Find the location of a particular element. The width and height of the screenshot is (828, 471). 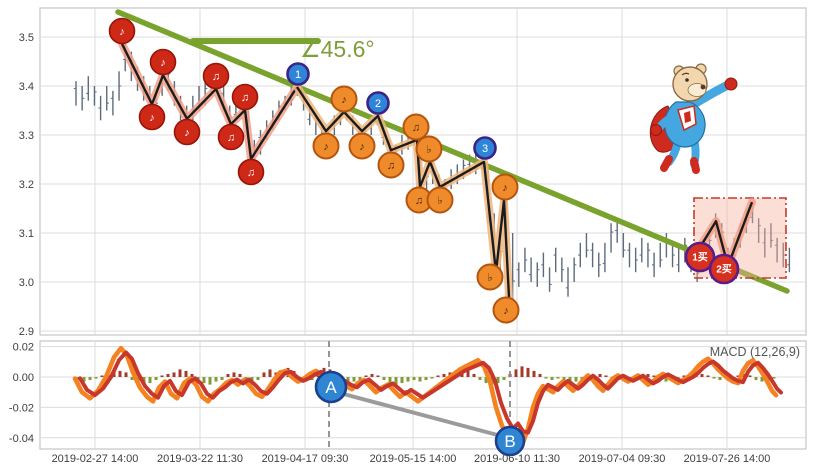

point-marker-label: B is located at coordinates (509, 441).